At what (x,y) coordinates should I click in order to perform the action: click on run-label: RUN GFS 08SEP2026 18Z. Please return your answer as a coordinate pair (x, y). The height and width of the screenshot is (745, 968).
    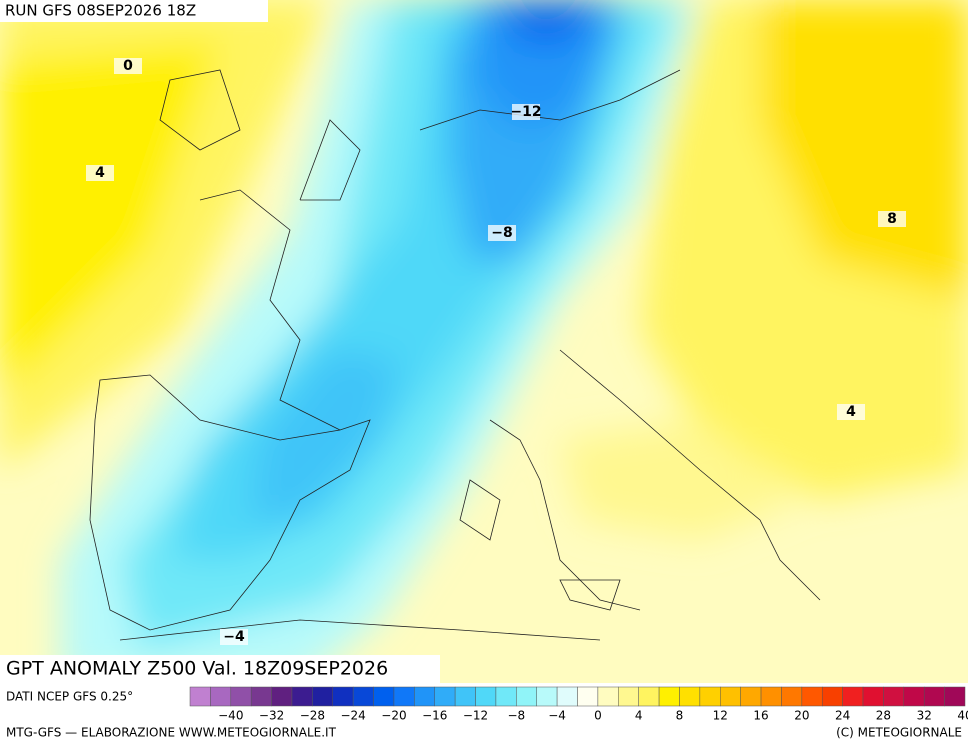
    Looking at the image, I should click on (100, 11).